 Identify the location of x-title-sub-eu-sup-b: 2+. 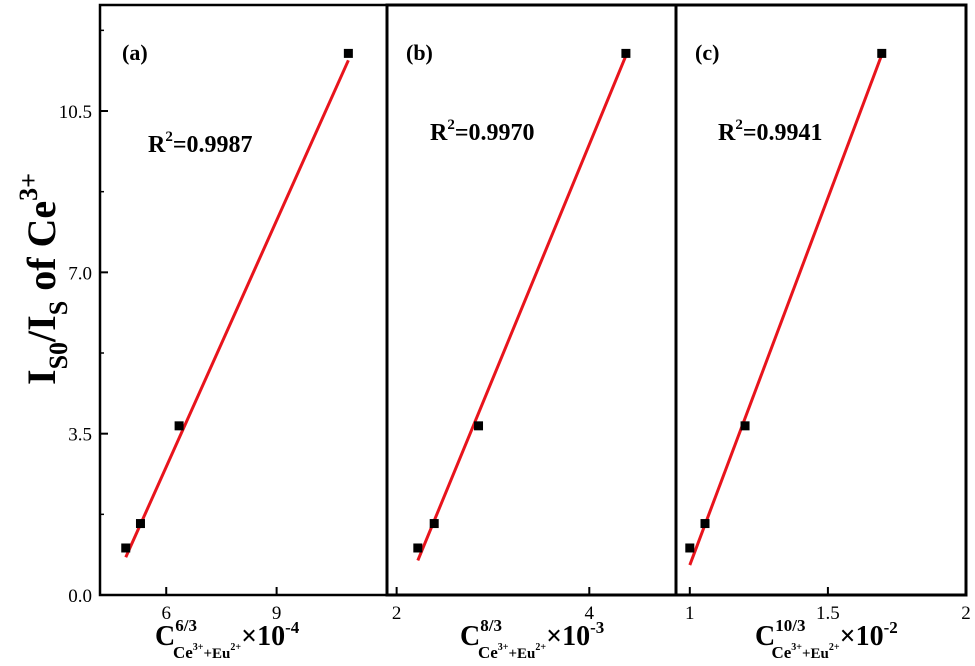
(540, 647).